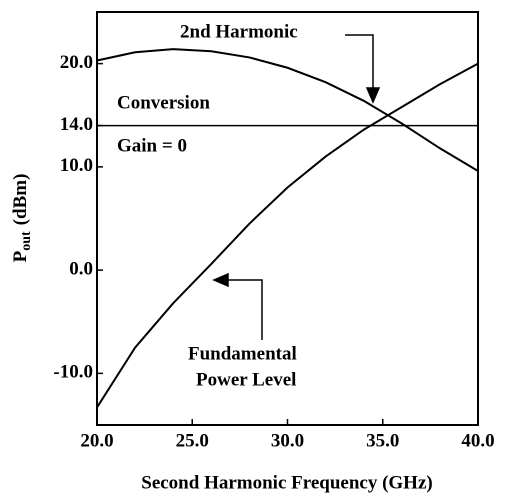  Describe the element at coordinates (152, 145) in the screenshot. I see `annotation: Gain = 0` at that location.